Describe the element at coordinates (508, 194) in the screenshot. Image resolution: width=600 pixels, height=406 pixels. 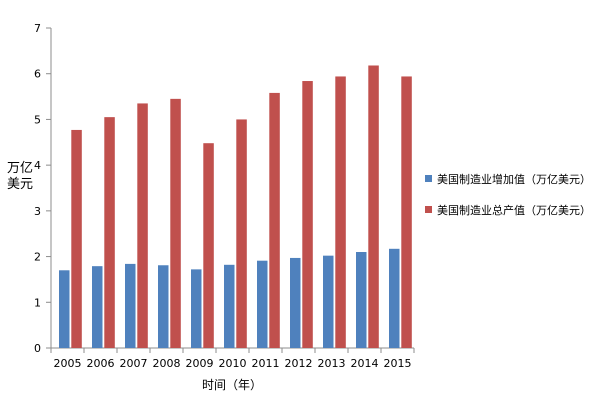
I see `legend: 美国制造业增加值（万亿美元） 美国制造业总产值（万亿美元）` at that location.